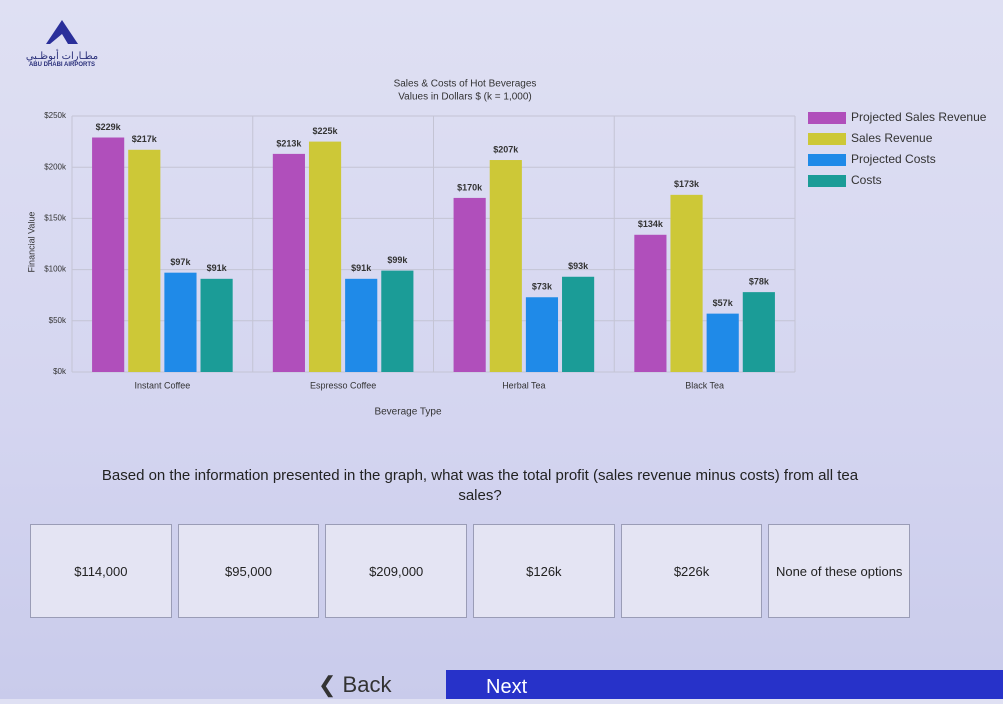  What do you see at coordinates (506, 149) in the screenshot?
I see `value-label: $207k` at bounding box center [506, 149].